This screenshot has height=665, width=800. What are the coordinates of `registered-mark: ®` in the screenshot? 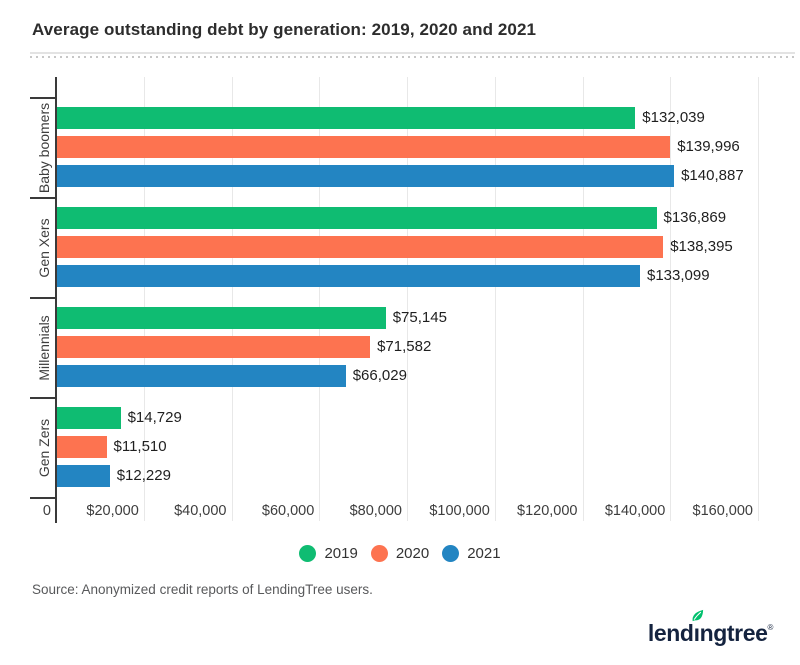 It's located at (770, 627).